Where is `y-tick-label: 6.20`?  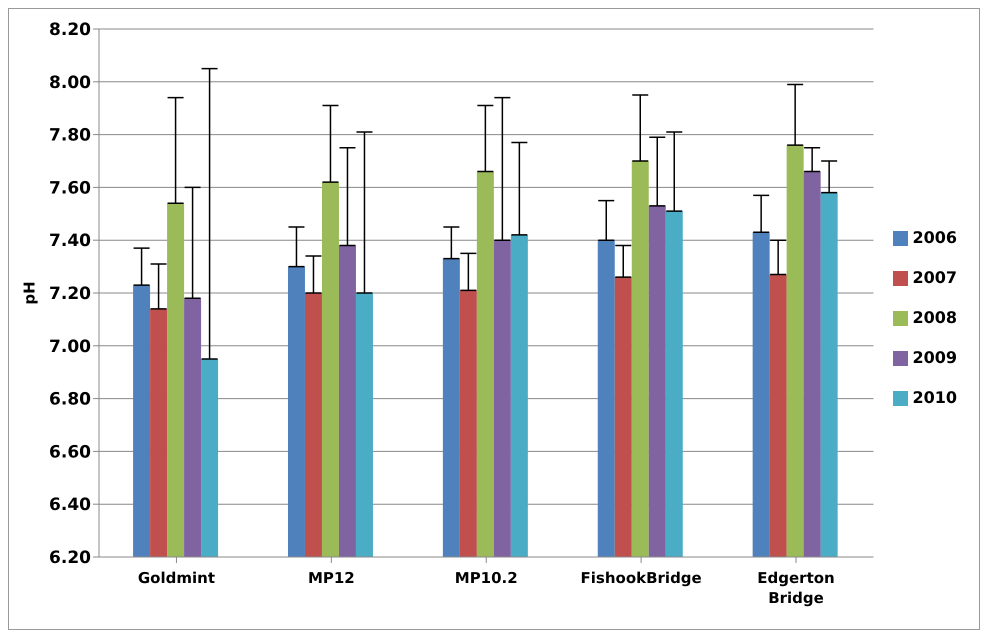 y-tick-label: 6.20 is located at coordinates (70, 558).